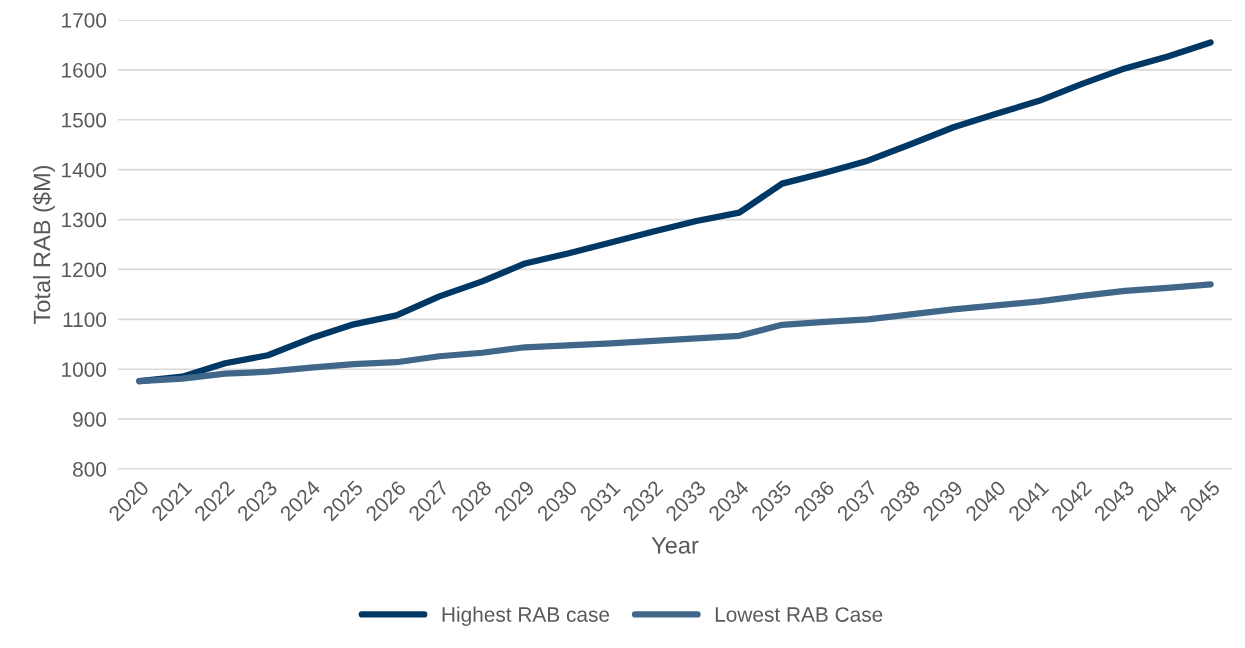 This screenshot has width=1245, height=648. What do you see at coordinates (90, 469) in the screenshot?
I see `y-tick-label: 800` at bounding box center [90, 469].